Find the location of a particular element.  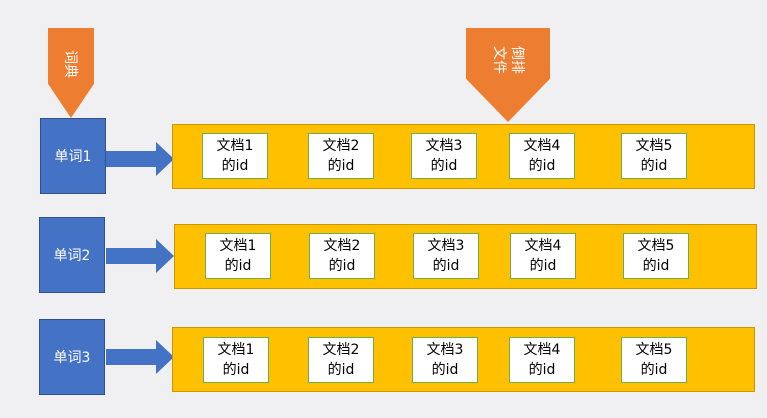

inverted-file-tag: 倒排文件 is located at coordinates (508, 75).